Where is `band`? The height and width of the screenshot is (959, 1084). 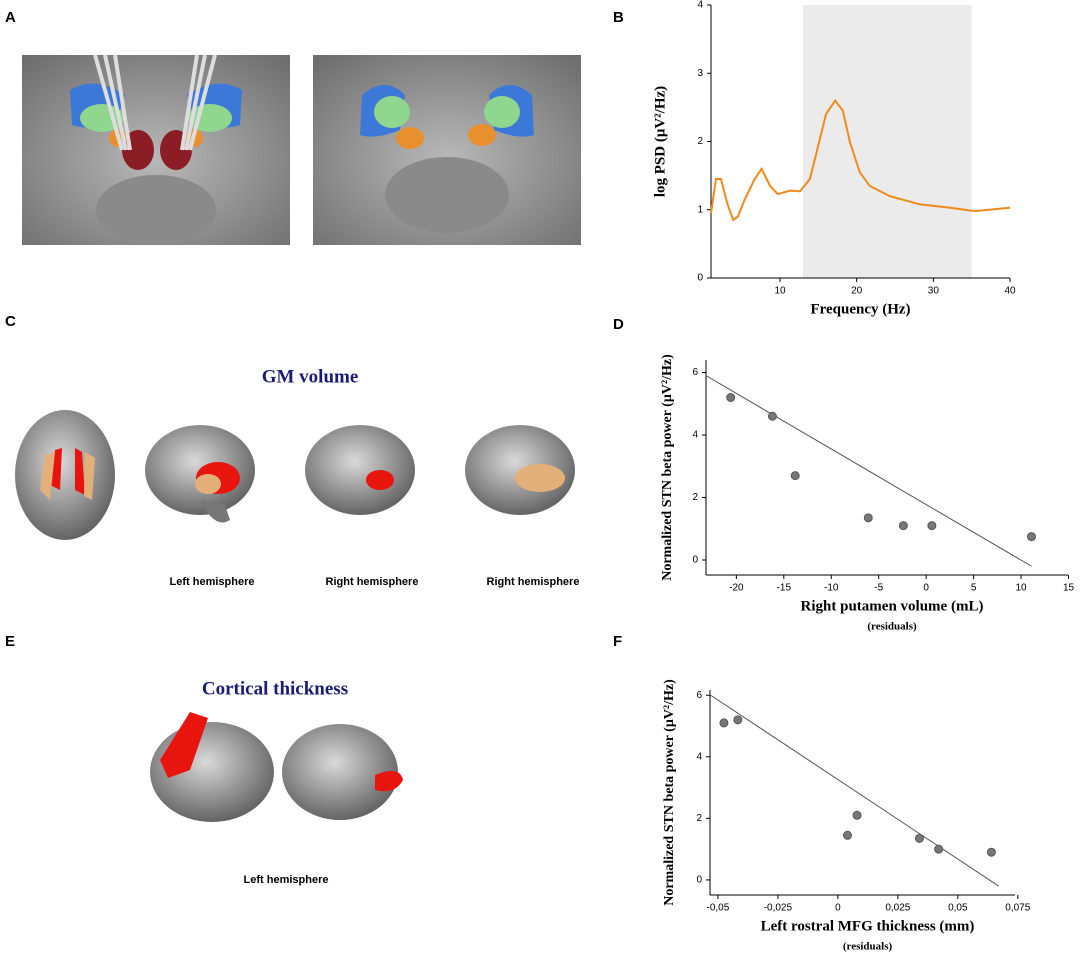
band is located at coordinates (887, 141).